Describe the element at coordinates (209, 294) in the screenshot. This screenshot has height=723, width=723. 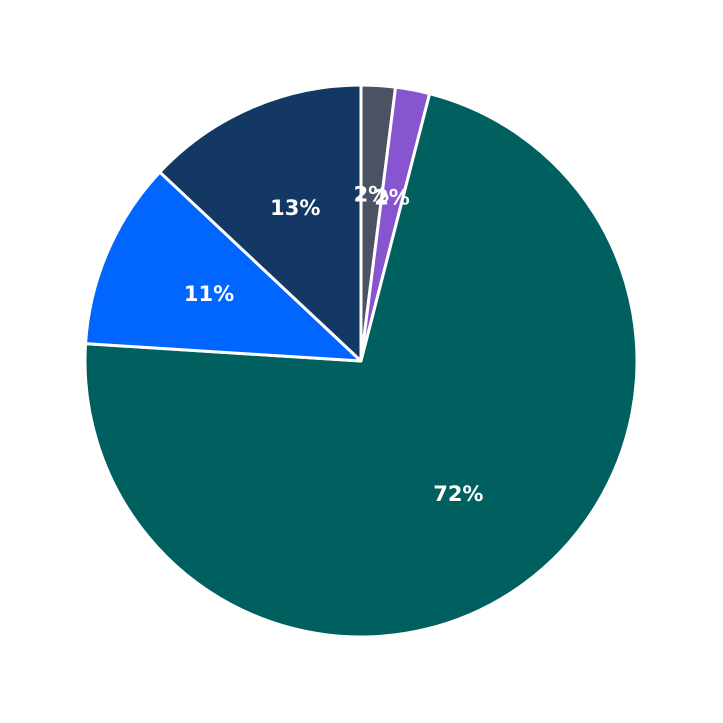
I see `slice-label: 11%` at that location.